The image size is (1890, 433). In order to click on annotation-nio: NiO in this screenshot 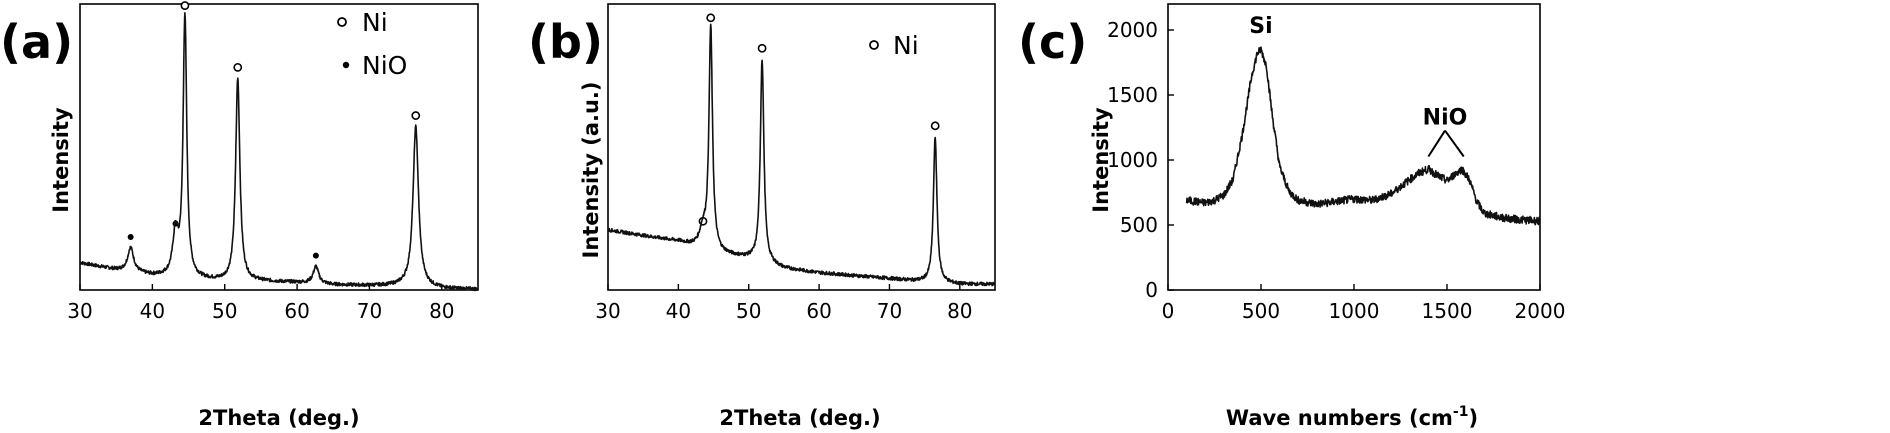, I will do `click(1445, 118)`.